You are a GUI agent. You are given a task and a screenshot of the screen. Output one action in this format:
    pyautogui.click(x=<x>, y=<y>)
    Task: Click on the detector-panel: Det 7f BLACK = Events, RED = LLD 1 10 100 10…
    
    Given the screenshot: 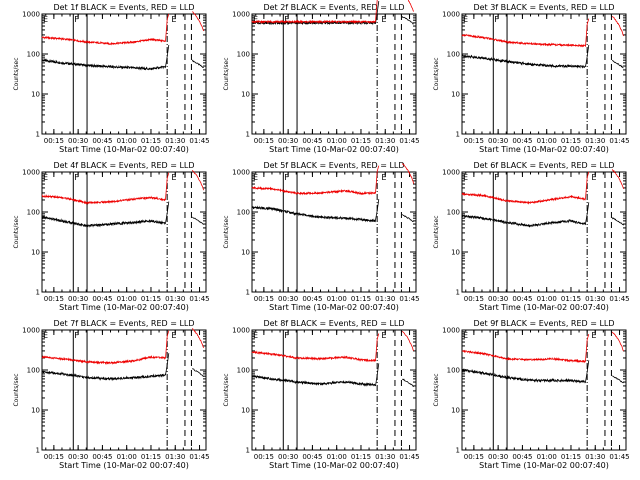 What is the action you would take?
    pyautogui.click(x=111, y=394)
    